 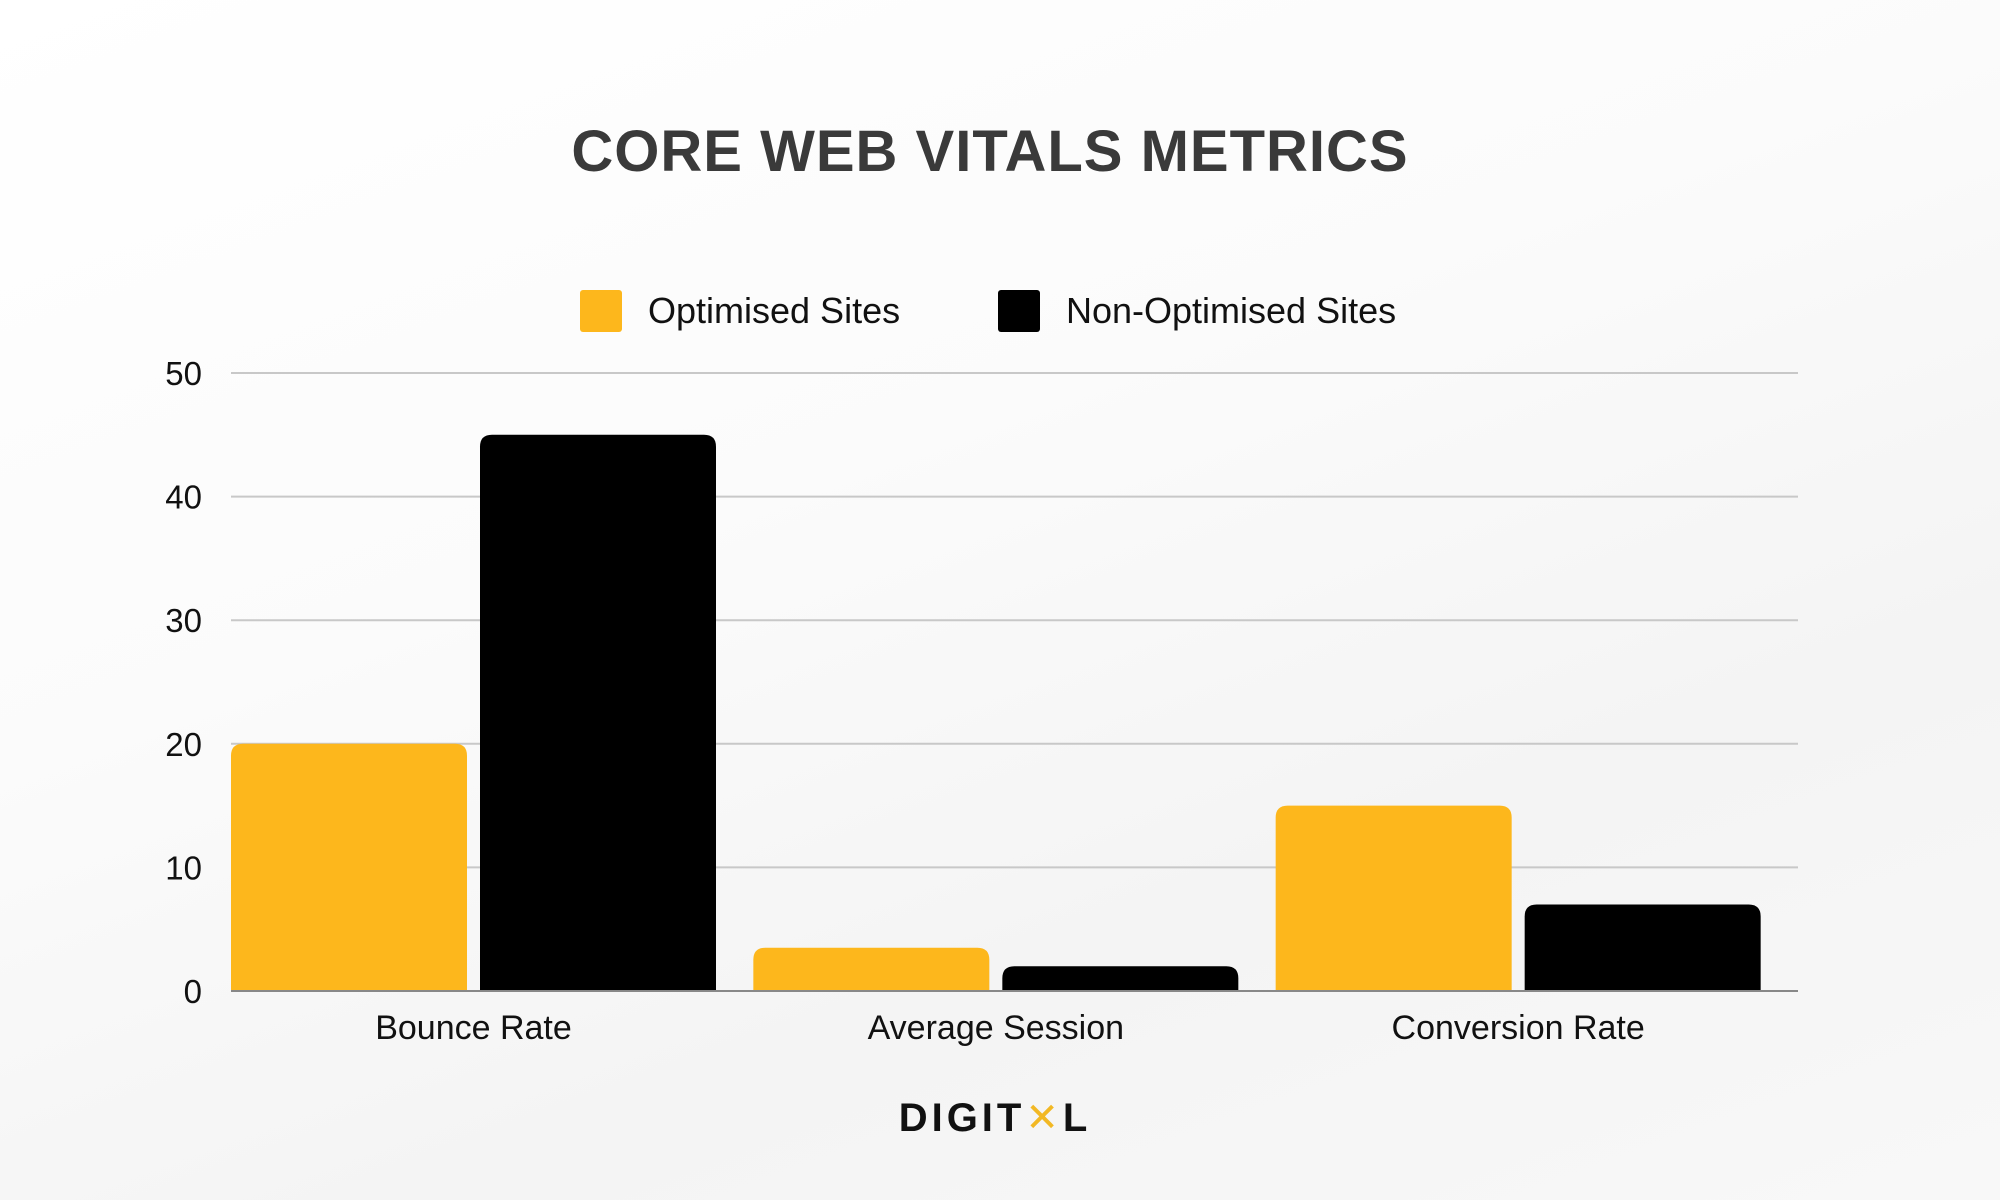 I want to click on y-tick-label: 40, so click(x=183, y=497).